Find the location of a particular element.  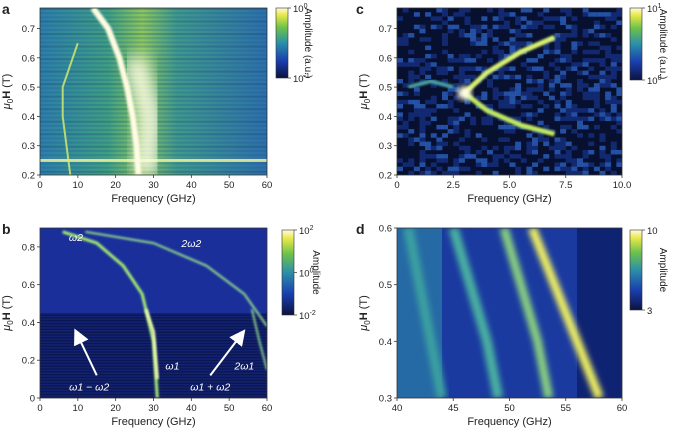

colorbar-tick-label: 10⁰ is located at coordinates (654, 81).